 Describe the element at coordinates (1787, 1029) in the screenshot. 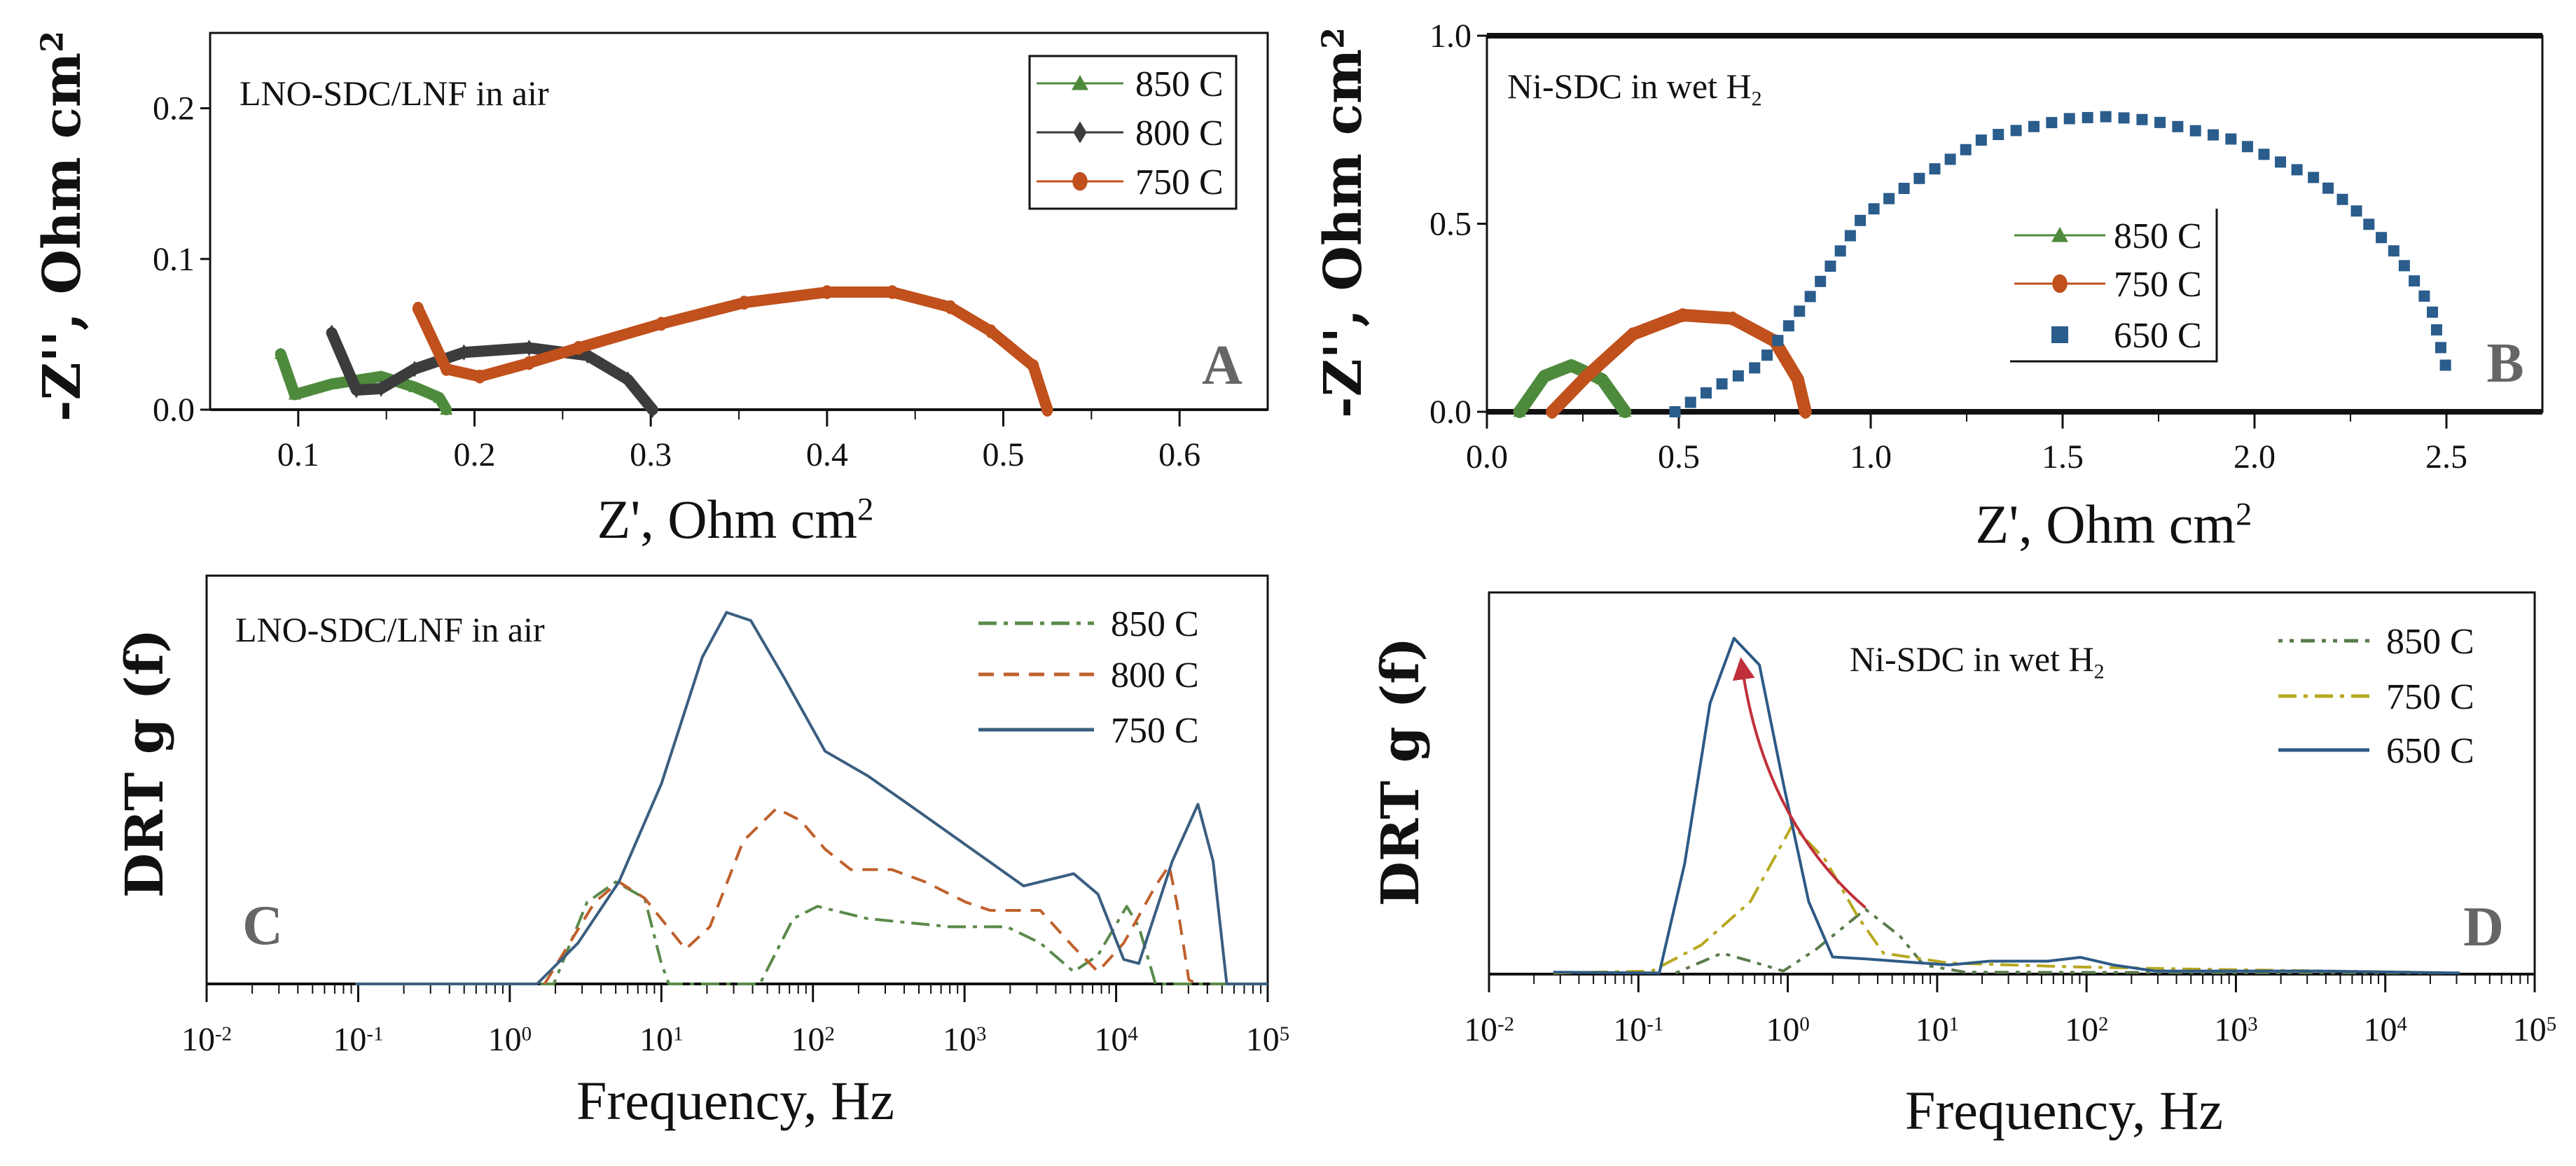

I see `x-tick-label: 10⁰` at that location.